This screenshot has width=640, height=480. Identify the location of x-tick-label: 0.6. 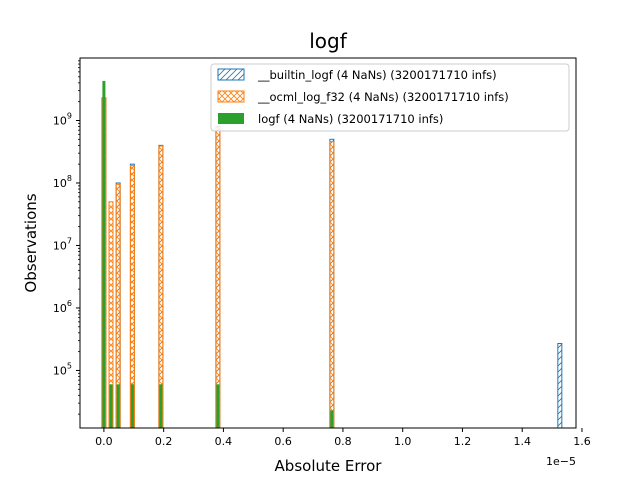
(283, 441).